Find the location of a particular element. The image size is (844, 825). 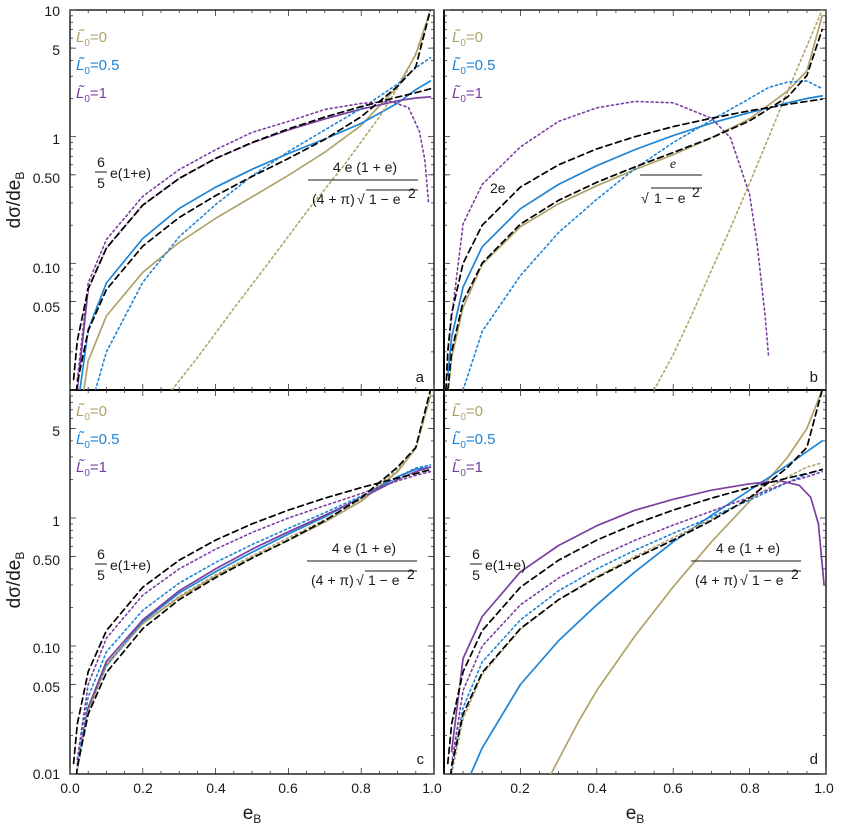

x-tick-label: 0.0 is located at coordinates (70, 788).